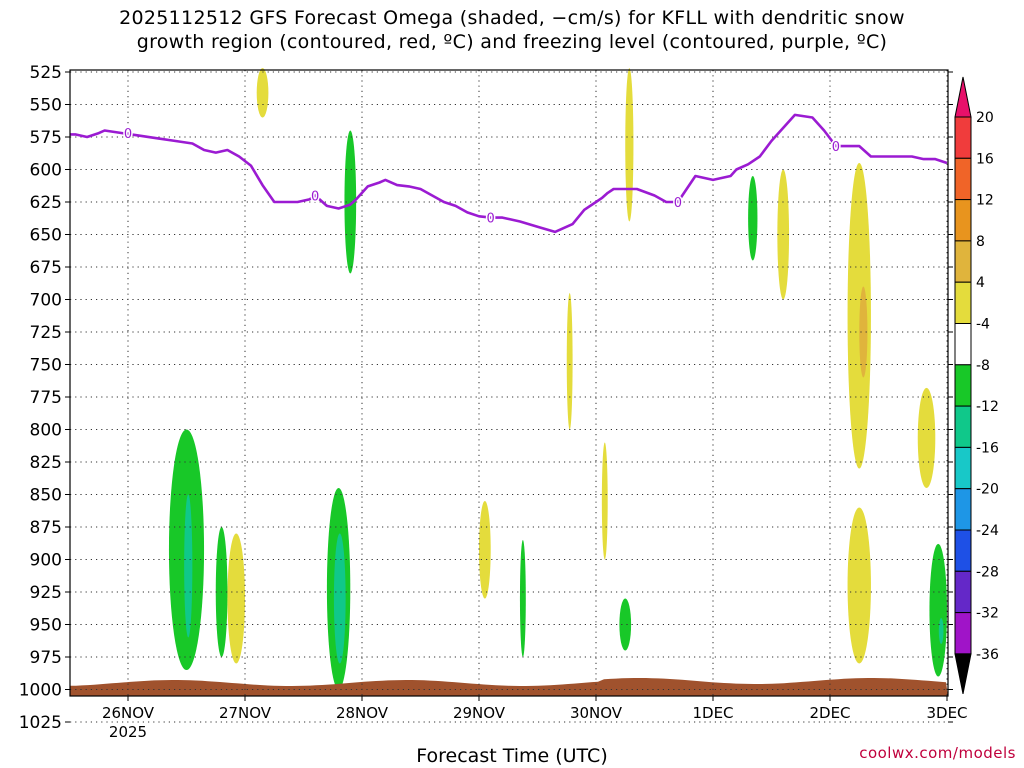 This screenshot has width=1024, height=768. What do you see at coordinates (245, 713) in the screenshot?
I see `x-tick-label: 27NOV` at bounding box center [245, 713].